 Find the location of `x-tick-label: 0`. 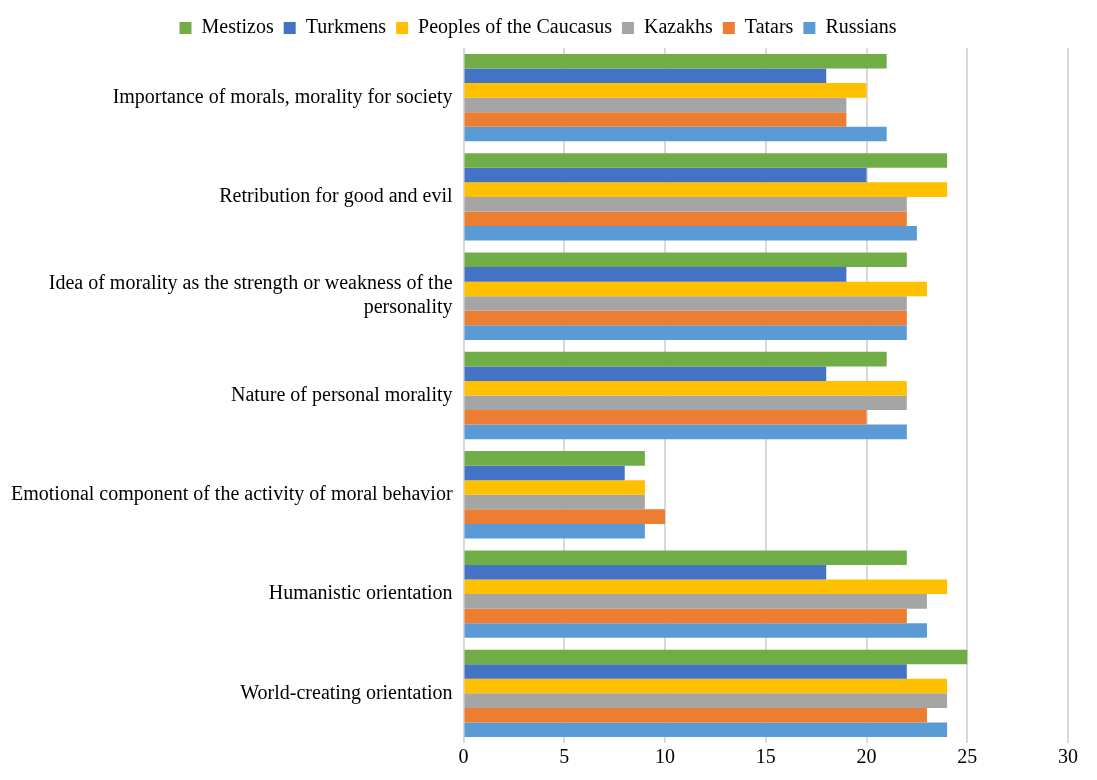

x-tick-label: 0 is located at coordinates (463, 756).